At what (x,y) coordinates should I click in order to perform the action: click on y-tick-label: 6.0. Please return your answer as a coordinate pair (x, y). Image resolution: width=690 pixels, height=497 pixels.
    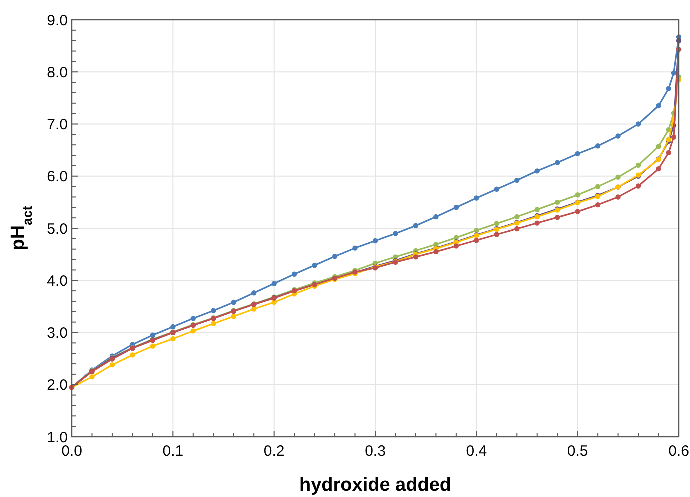
    Looking at the image, I should click on (57, 177).